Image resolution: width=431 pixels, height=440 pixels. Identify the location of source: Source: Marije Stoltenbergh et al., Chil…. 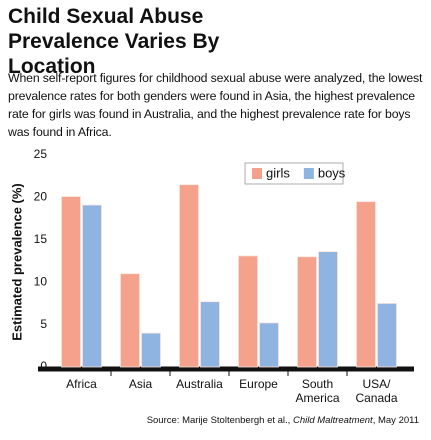
(283, 420).